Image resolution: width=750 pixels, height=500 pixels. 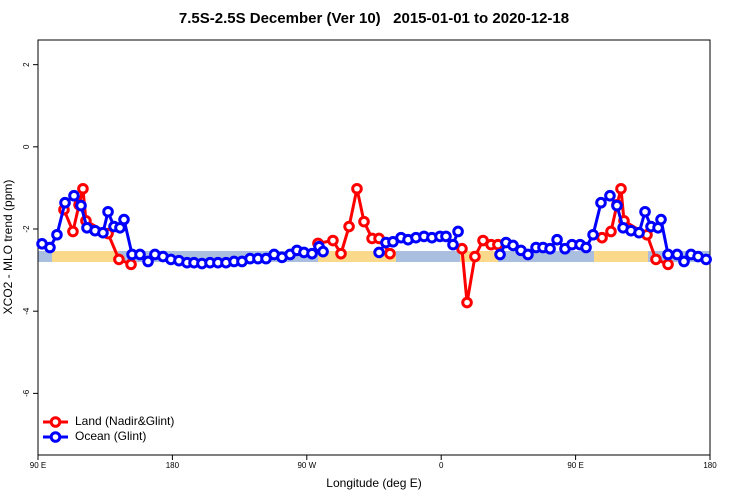 What do you see at coordinates (26, 229) in the screenshot?
I see `y-tick-label: -2` at bounding box center [26, 229].